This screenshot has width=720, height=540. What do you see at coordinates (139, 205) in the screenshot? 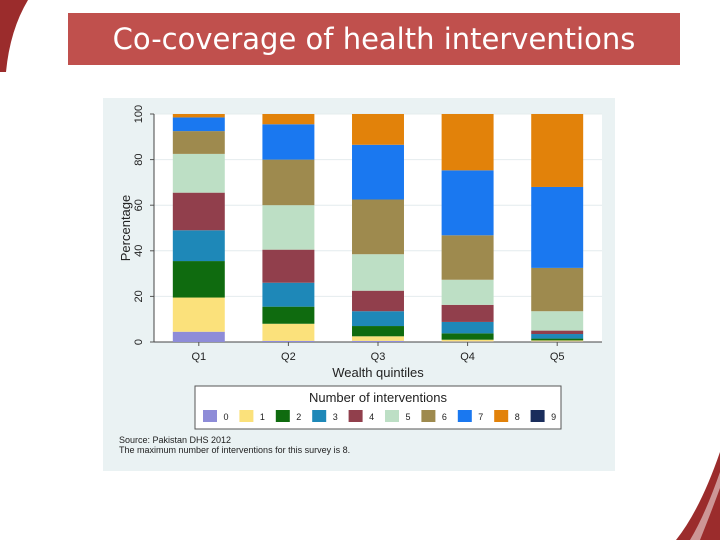
I see `y-tick-label-60: 60` at bounding box center [139, 205].